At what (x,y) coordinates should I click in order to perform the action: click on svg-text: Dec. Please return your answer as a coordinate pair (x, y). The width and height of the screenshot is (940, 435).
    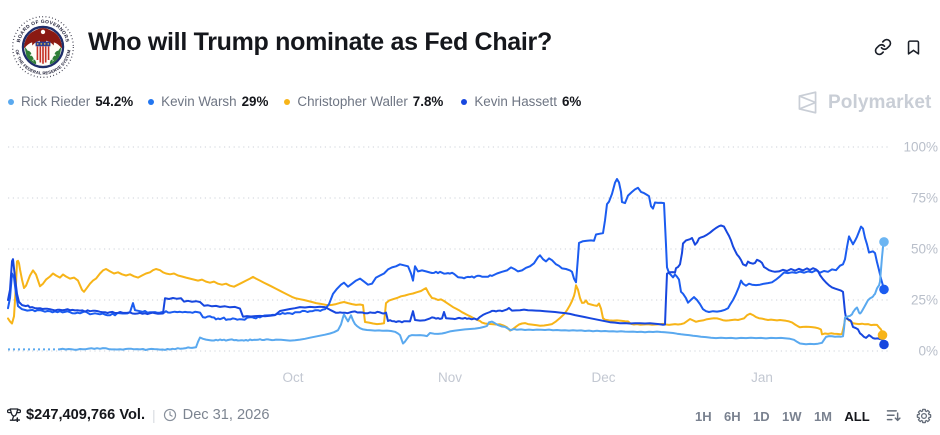
    Looking at the image, I should click on (603, 377).